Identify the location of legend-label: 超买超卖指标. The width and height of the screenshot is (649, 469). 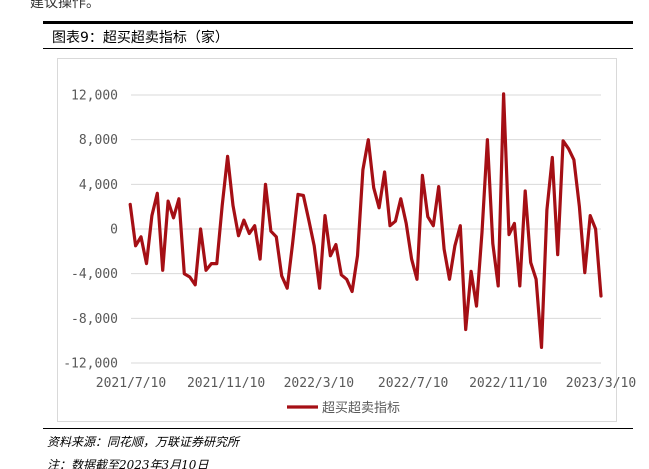
(361, 408).